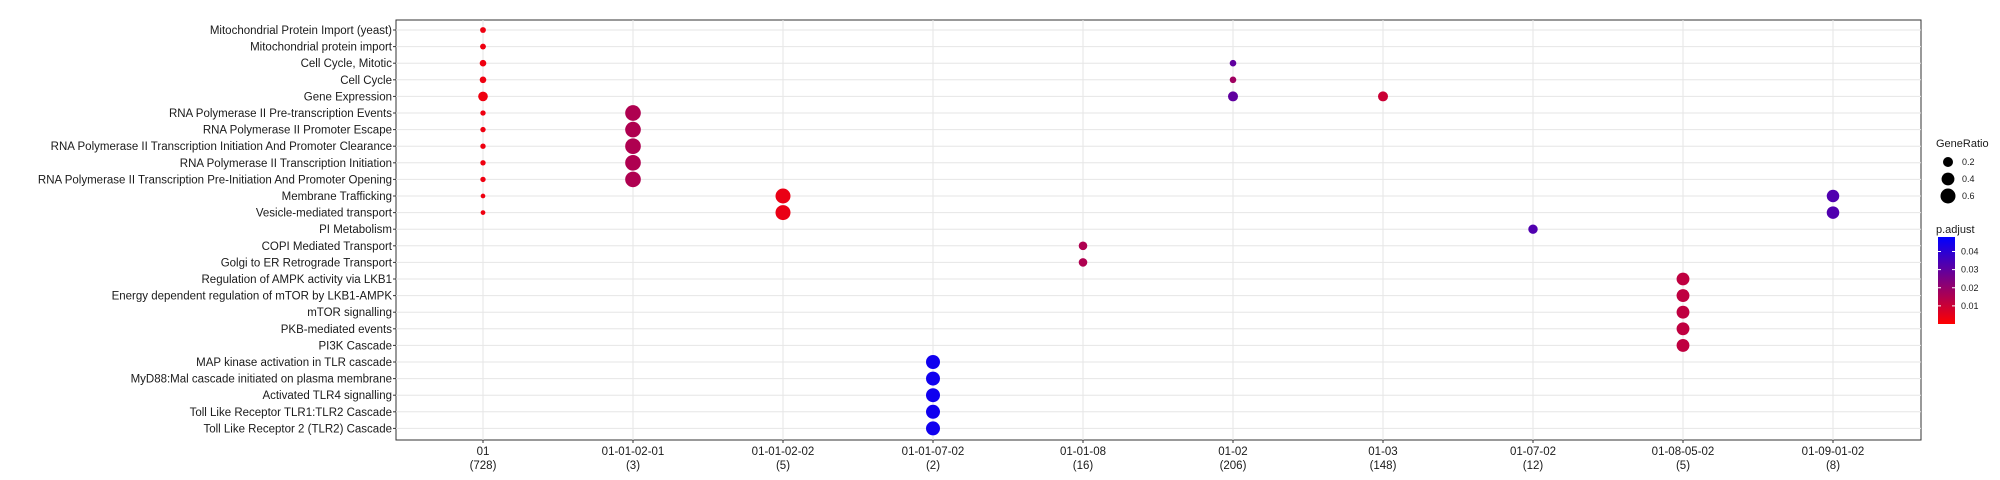 This screenshot has width=2000, height=480. I want to click on y-tick-label: Golgi to ER Retrograde Transport, so click(307, 263).